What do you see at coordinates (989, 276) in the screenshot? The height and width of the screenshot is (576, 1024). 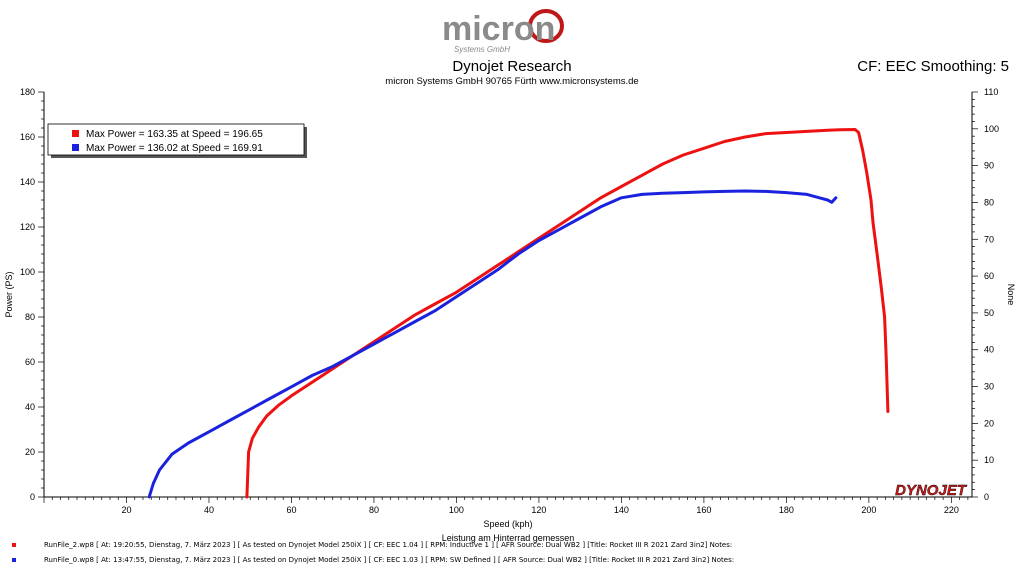 I see `y2-tick-label: 60` at bounding box center [989, 276].